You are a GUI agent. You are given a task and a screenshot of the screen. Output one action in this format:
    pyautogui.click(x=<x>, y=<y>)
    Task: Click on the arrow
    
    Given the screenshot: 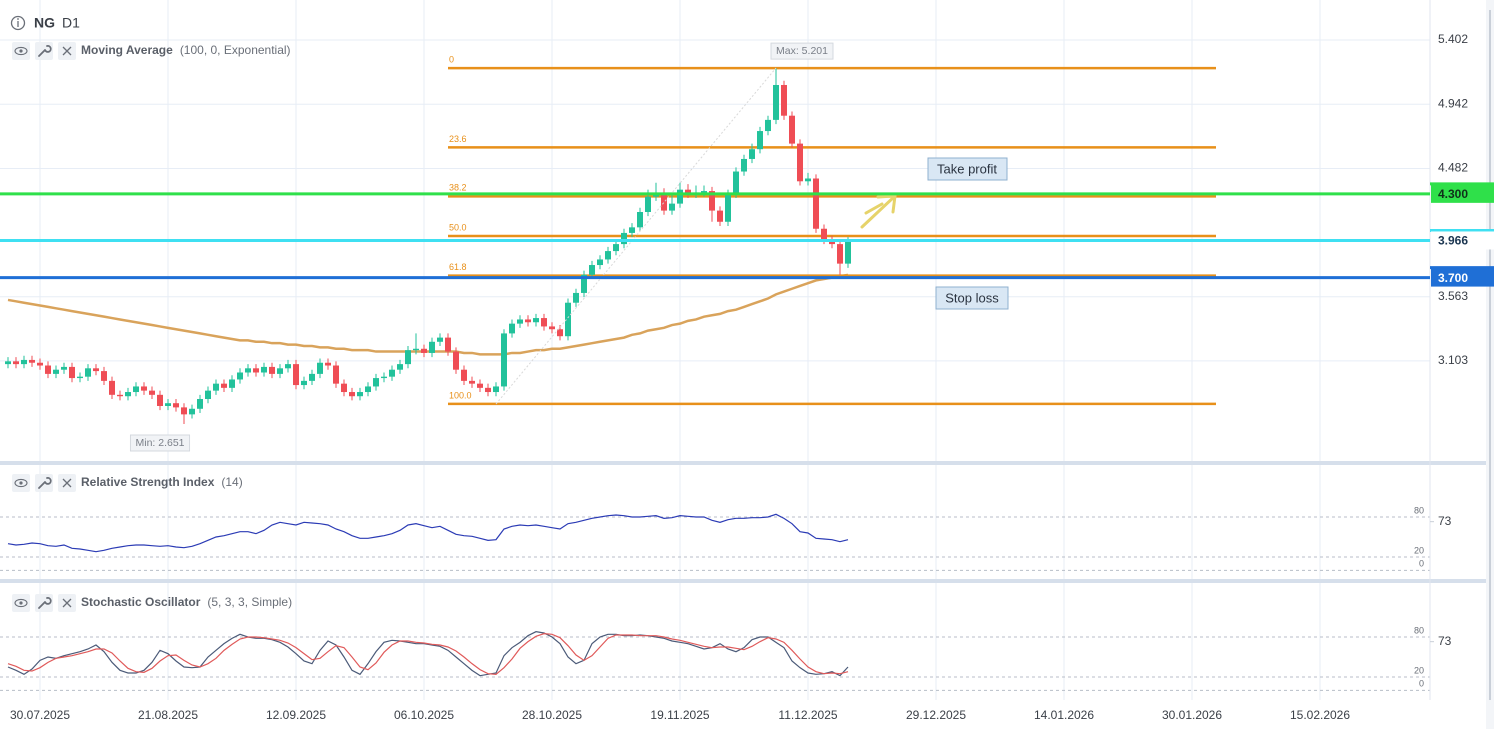 What is the action you would take?
    pyautogui.click(x=878, y=211)
    